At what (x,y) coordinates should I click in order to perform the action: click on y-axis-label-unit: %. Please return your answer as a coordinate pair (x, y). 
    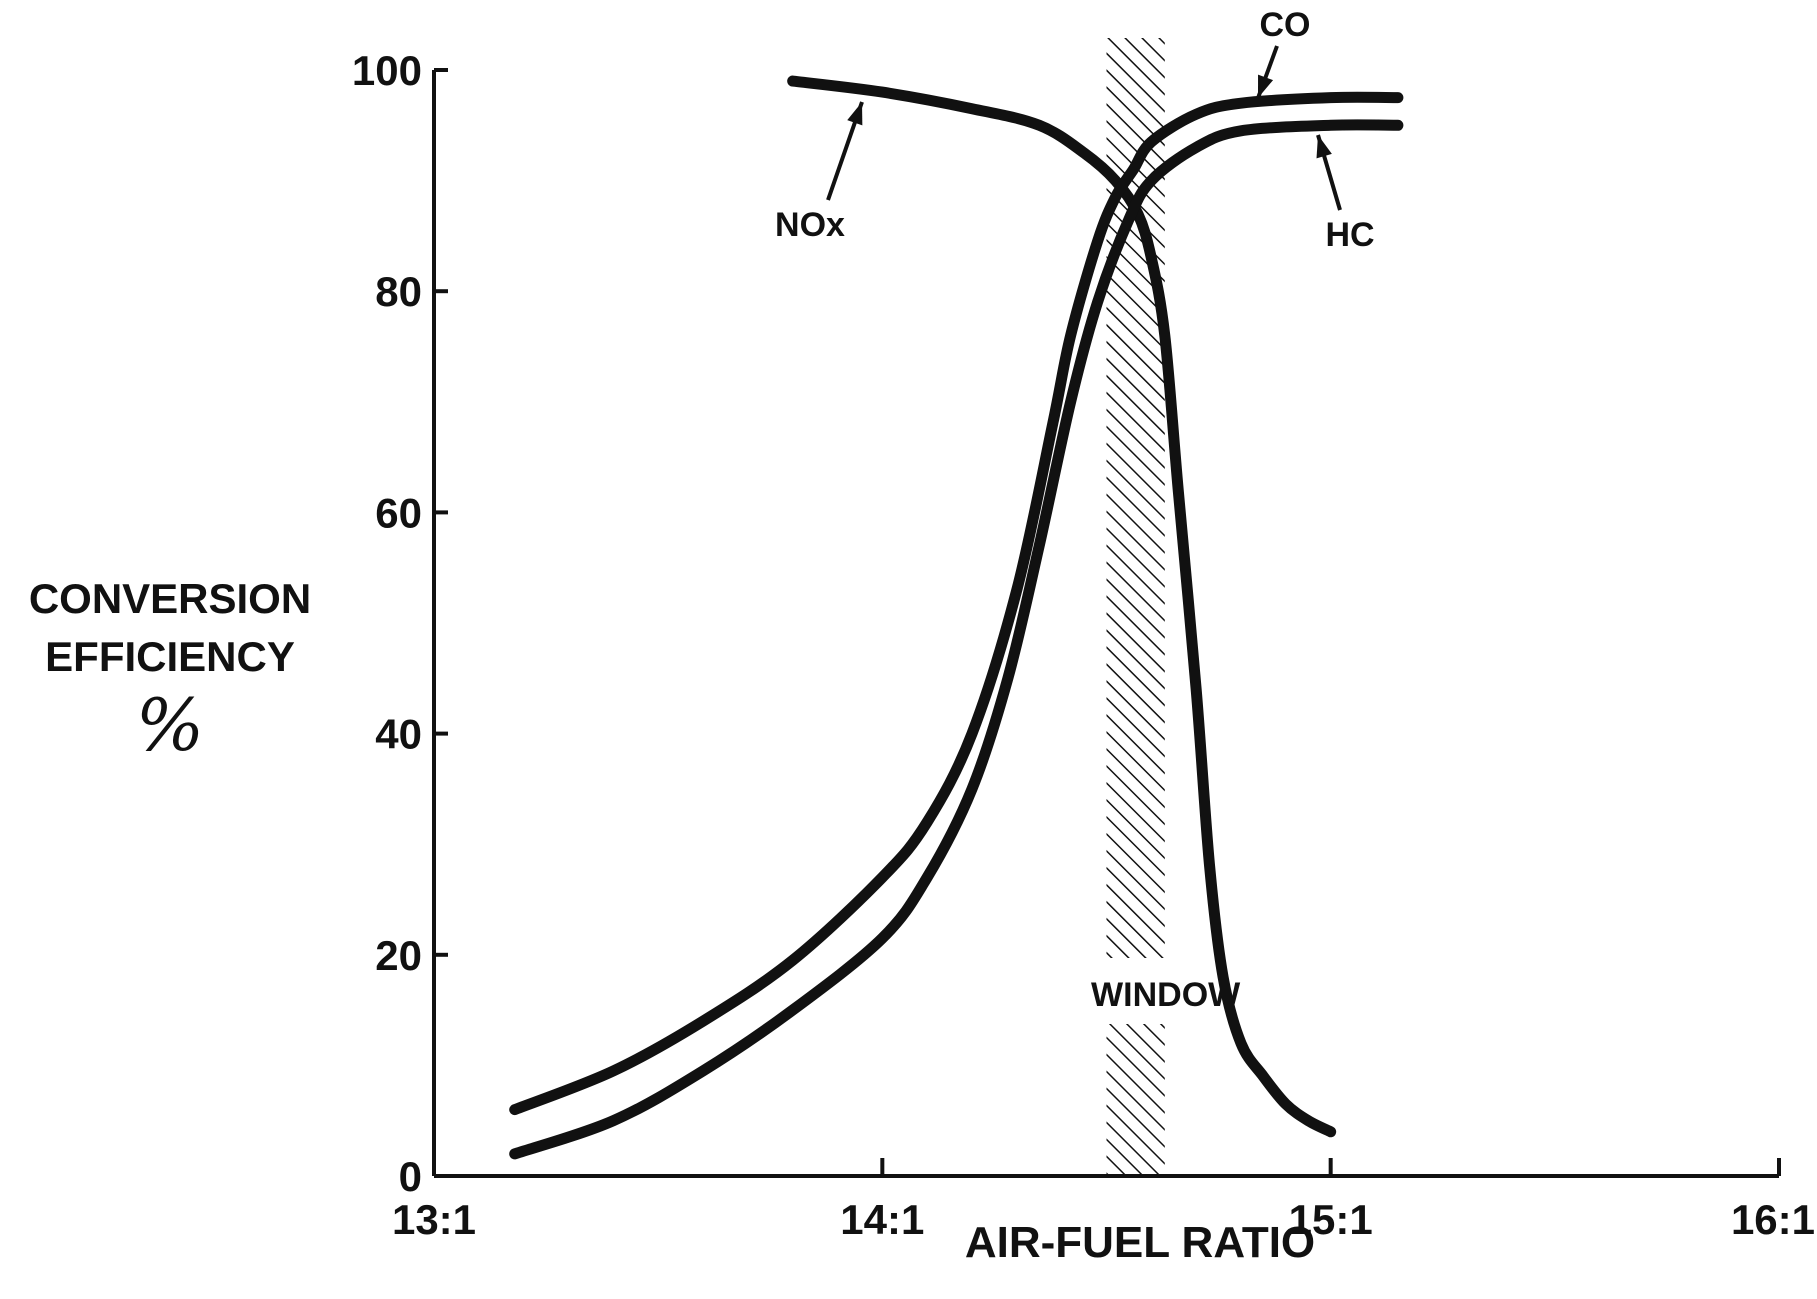
    Looking at the image, I should click on (170, 725).